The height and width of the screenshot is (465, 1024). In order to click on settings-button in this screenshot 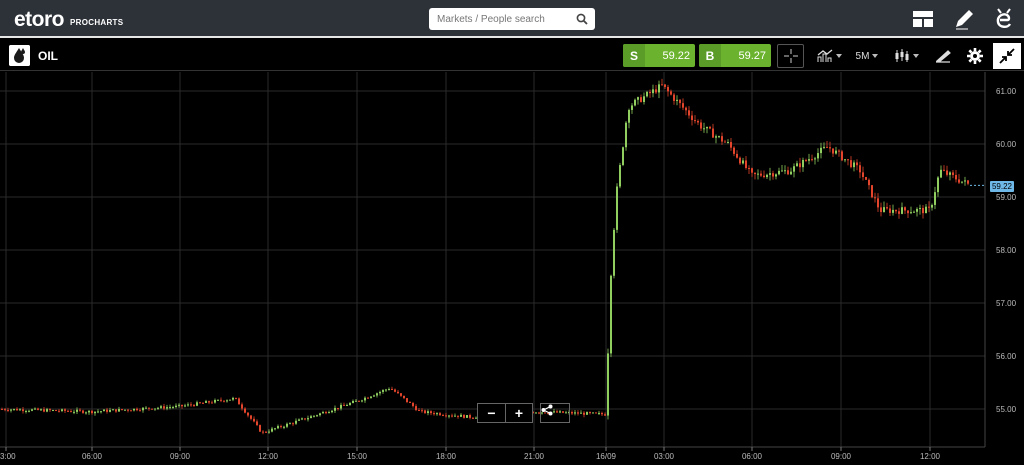, I will do `click(975, 56)`.